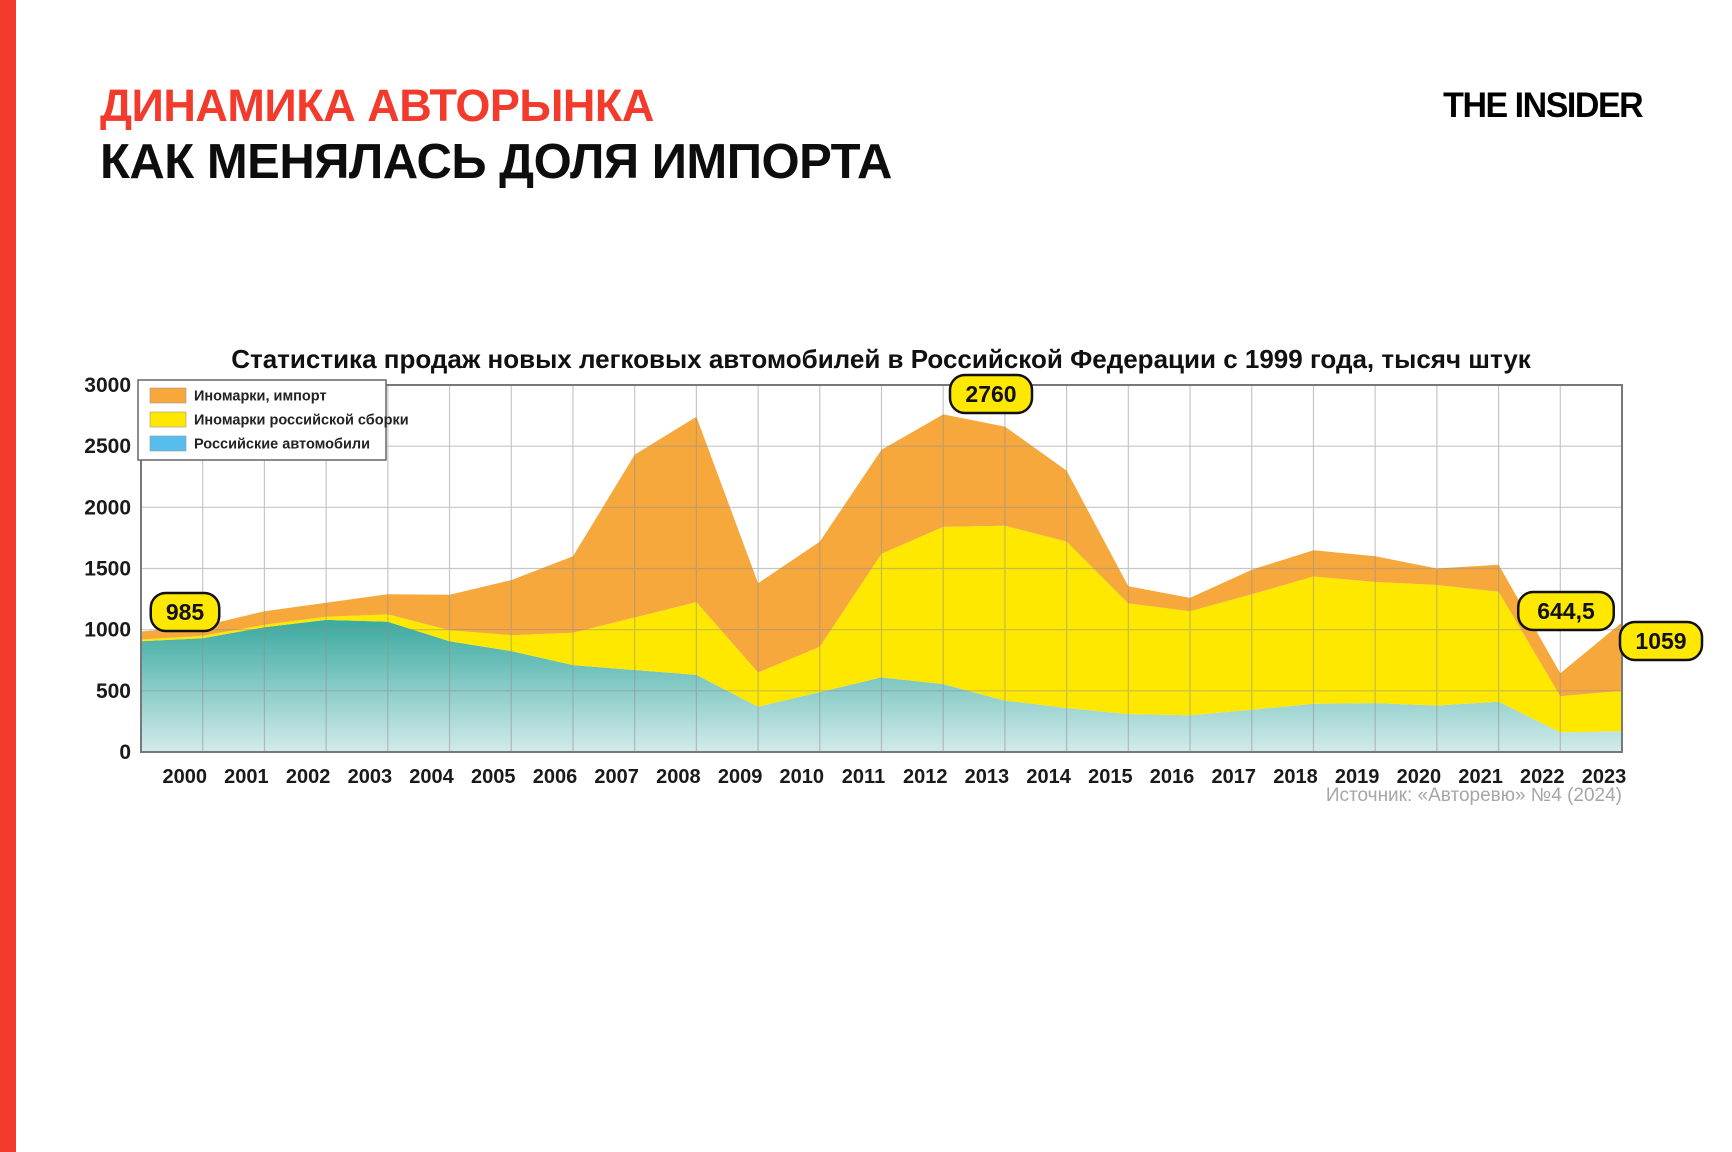 The height and width of the screenshot is (1152, 1732). Describe the element at coordinates (1419, 777) in the screenshot. I see `svg-text: 2020` at that location.